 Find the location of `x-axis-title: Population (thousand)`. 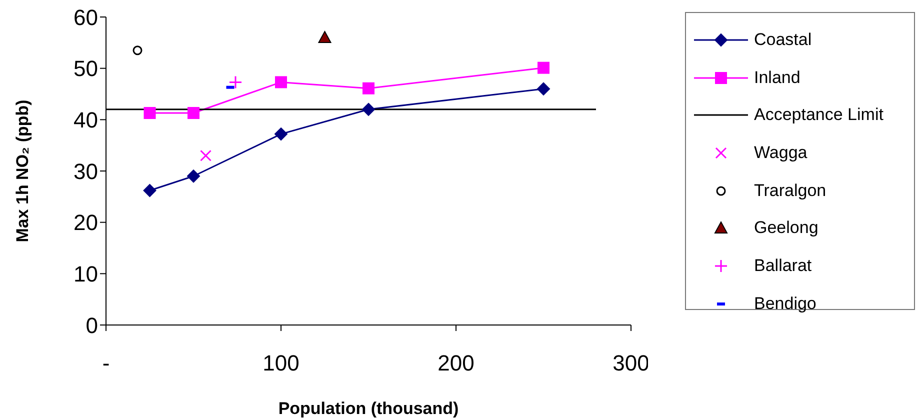

x-axis-title: Population (thousand) is located at coordinates (368, 408).